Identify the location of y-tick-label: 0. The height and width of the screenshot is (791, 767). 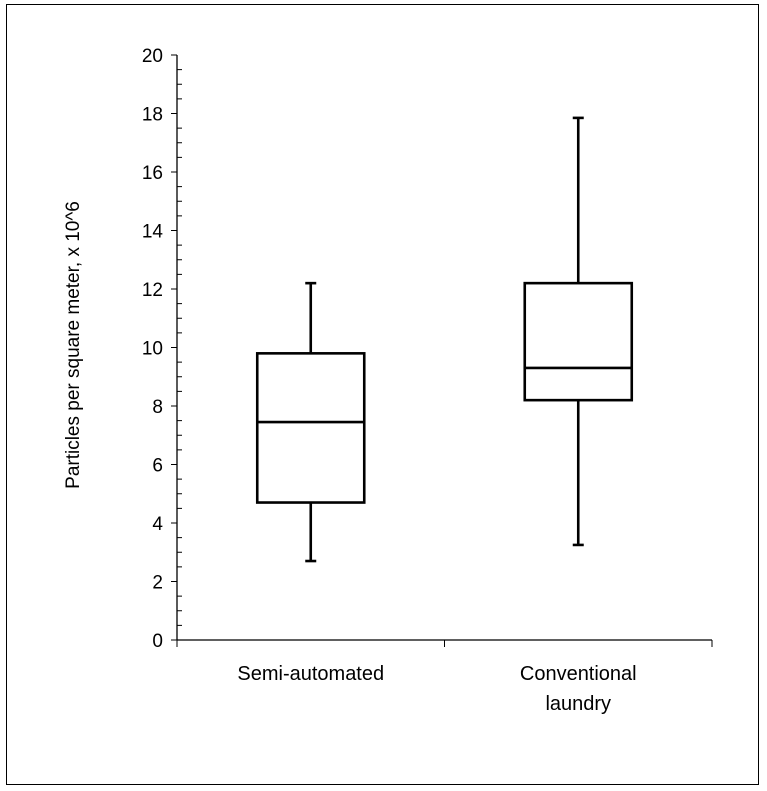
(157, 641).